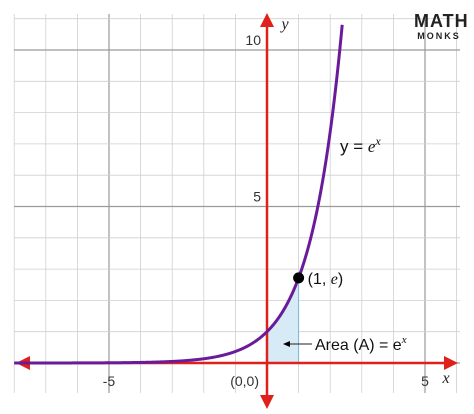 The height and width of the screenshot is (414, 474). Describe the element at coordinates (372, 146) in the screenshot. I see `equation-base: e` at that location.